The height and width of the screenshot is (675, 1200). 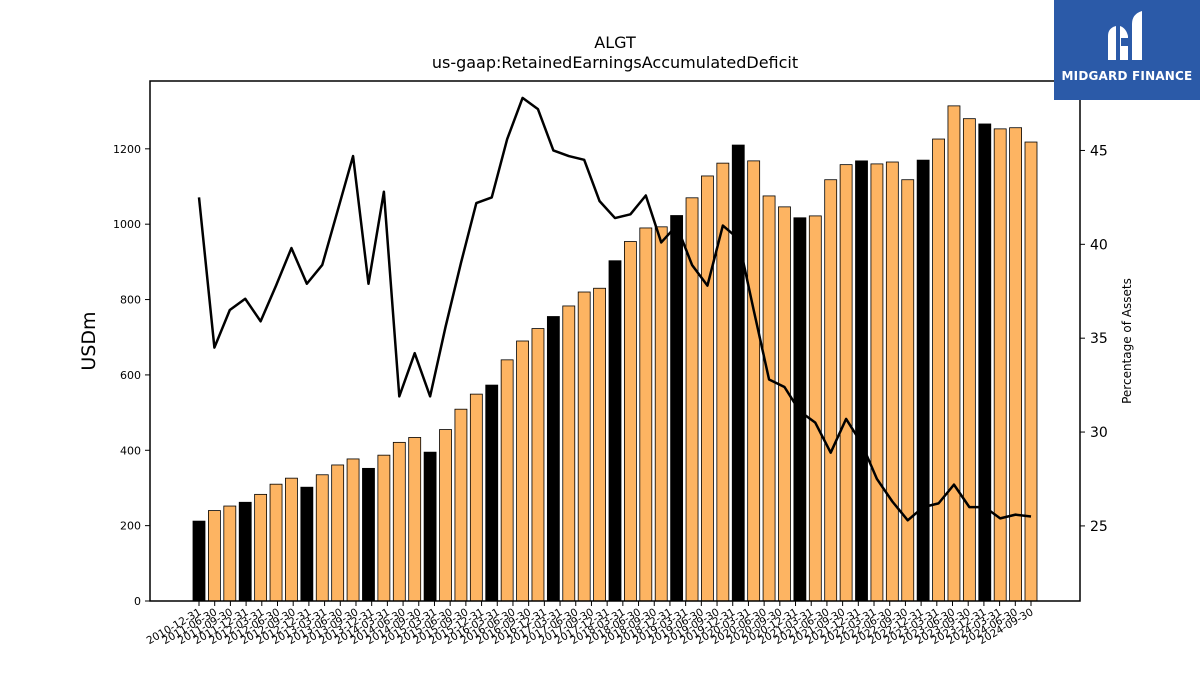 I want to click on logo: MIDGARD FINANCE, so click(x=1127, y=50).